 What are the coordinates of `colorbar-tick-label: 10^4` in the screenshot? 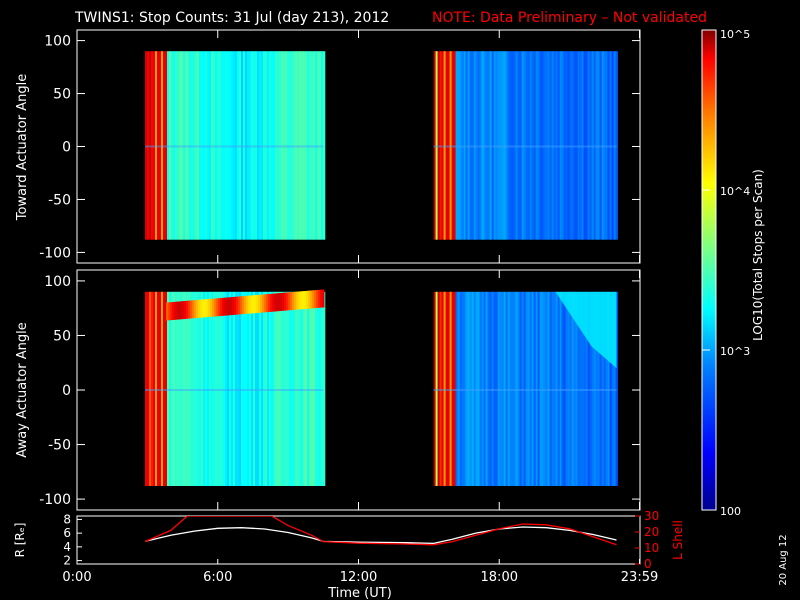 It's located at (735, 191).